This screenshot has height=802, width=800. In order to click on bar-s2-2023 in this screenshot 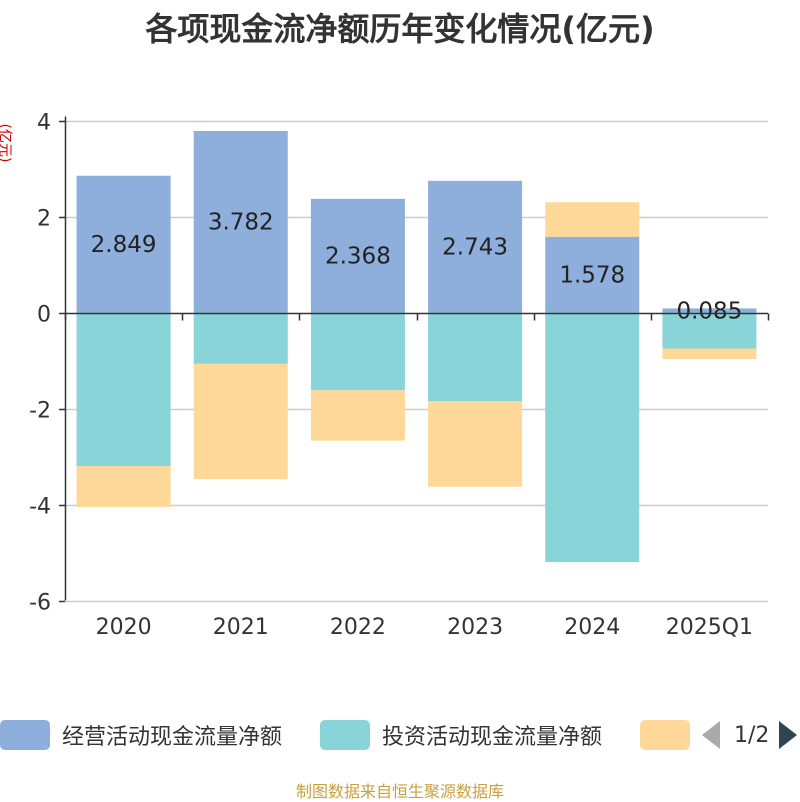, I will do `click(475, 444)`.